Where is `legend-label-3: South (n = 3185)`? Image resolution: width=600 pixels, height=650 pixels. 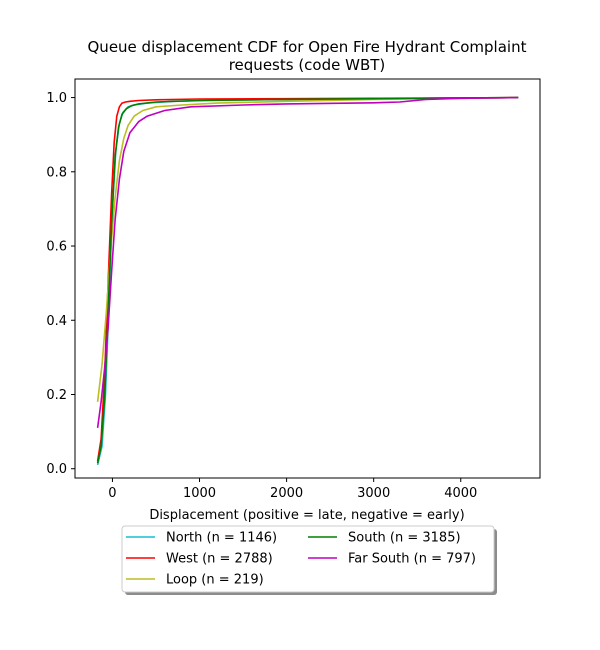
legend-label-3: South (n = 3185) is located at coordinates (404, 538).